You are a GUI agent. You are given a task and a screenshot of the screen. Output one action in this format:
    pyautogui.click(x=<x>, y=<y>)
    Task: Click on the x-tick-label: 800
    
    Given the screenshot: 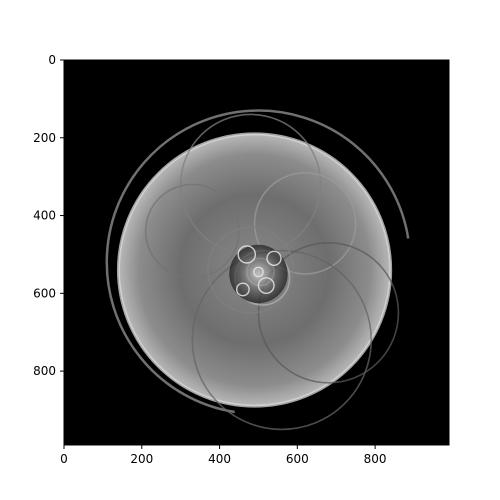 What is the action you would take?
    pyautogui.click(x=375, y=459)
    